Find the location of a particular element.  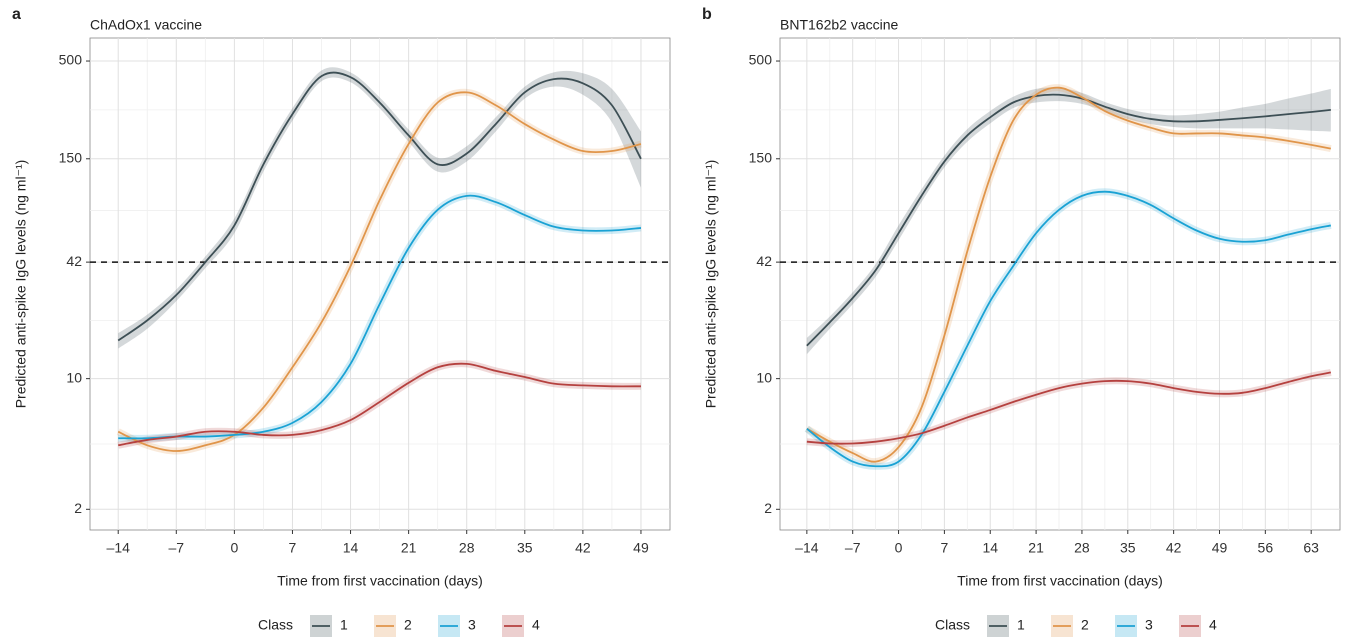

panel-title: BNT162b2 vaccine is located at coordinates (839, 25).